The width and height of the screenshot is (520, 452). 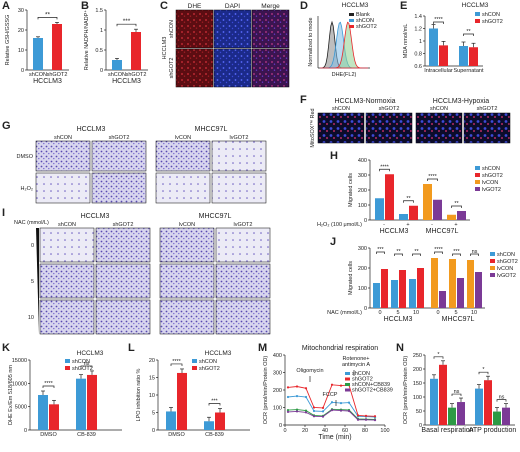 I want to click on side-label: NAC (mmol/L), so click(x=31, y=223).